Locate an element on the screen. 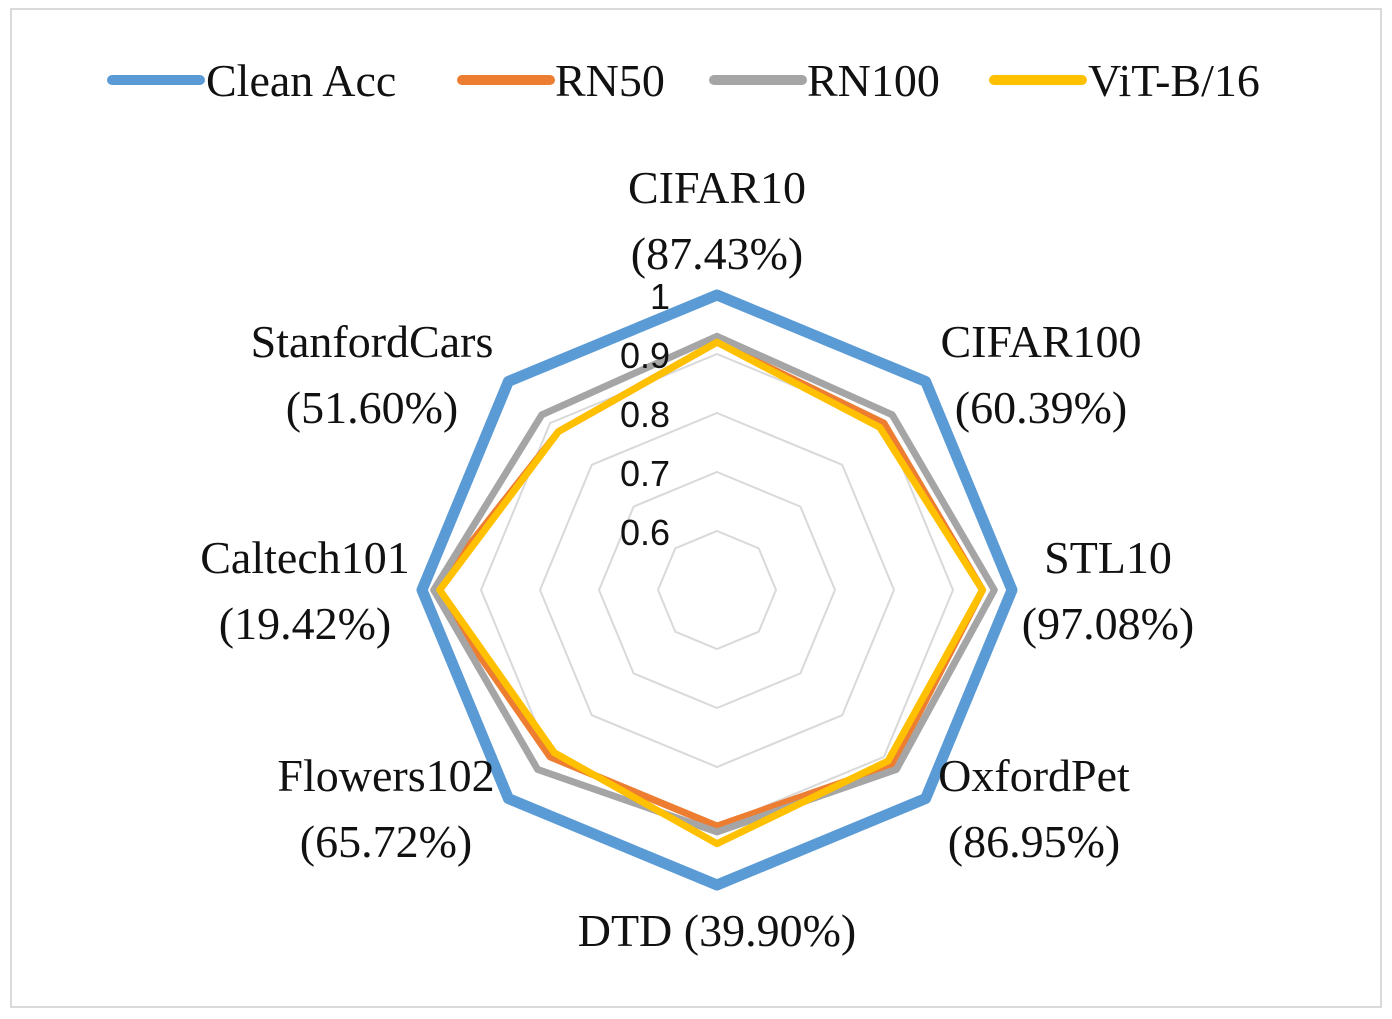  tick-label-0-8: 0.8 is located at coordinates (645, 414).